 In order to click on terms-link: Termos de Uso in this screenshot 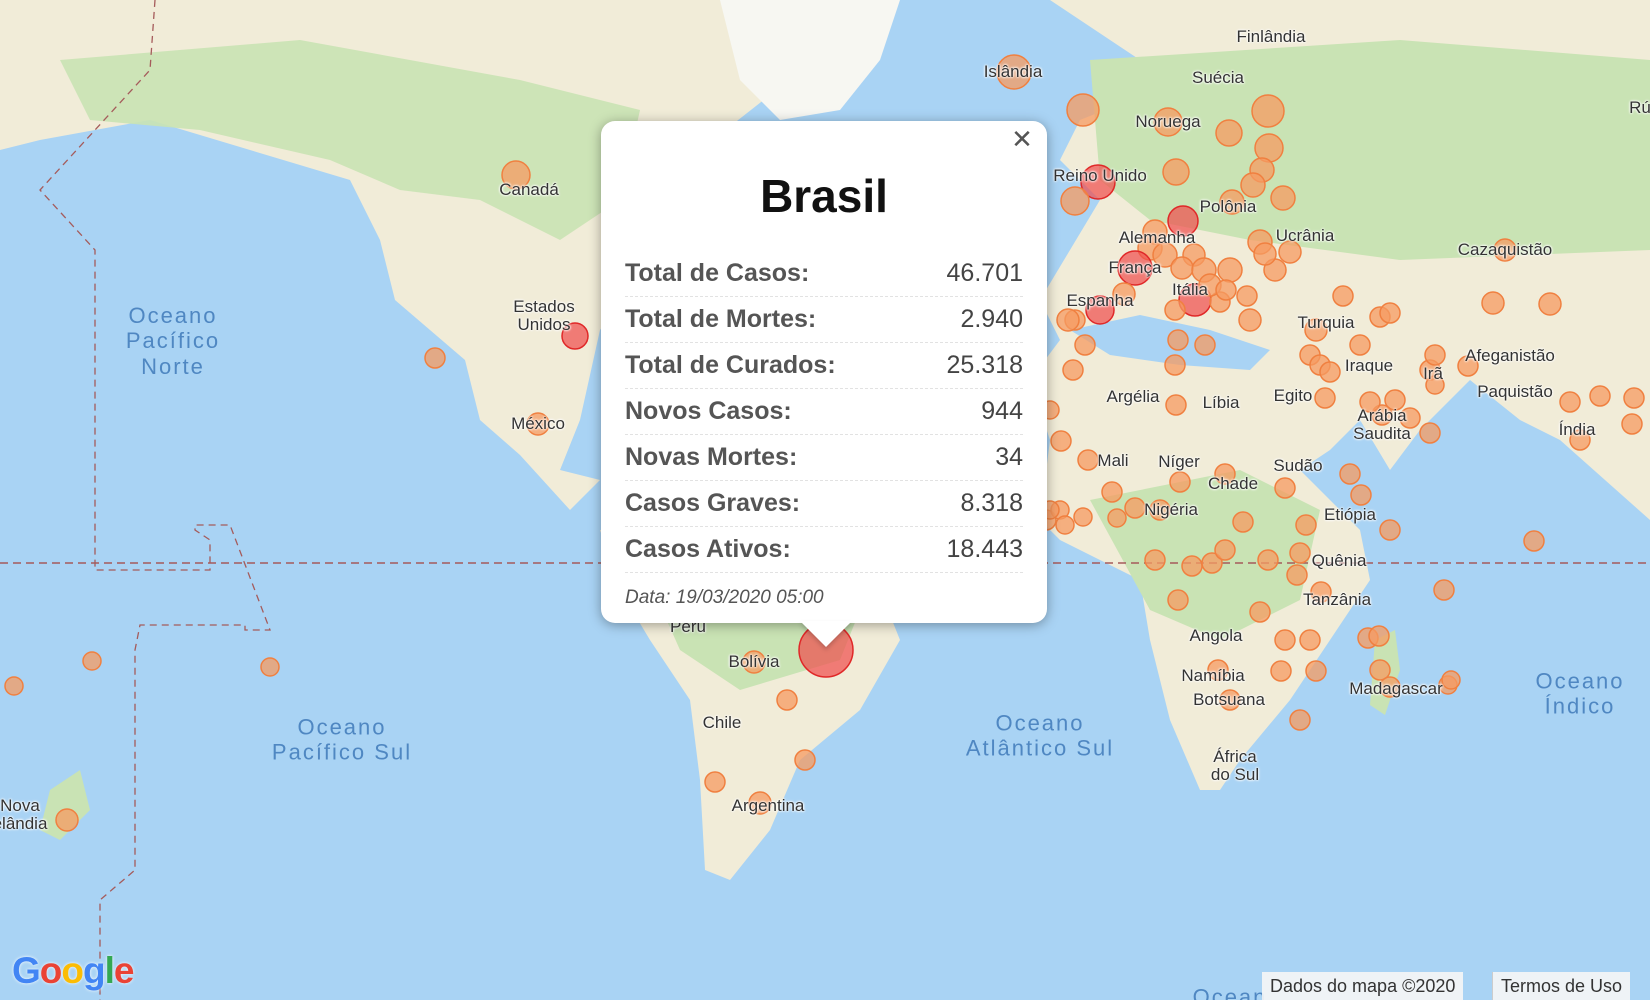, I will do `click(1561, 986)`.